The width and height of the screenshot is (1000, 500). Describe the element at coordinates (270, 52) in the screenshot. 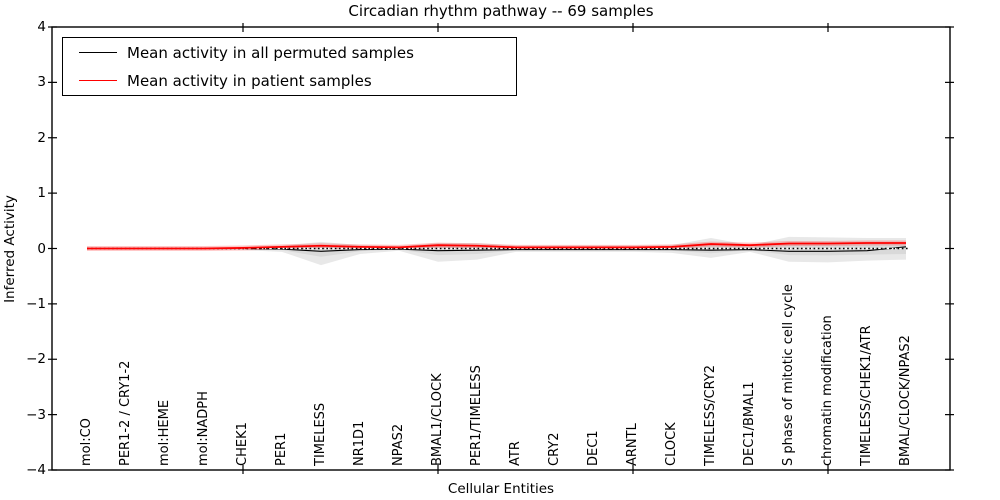

I see `legend-label: Mean activity in all permuted samples` at that location.